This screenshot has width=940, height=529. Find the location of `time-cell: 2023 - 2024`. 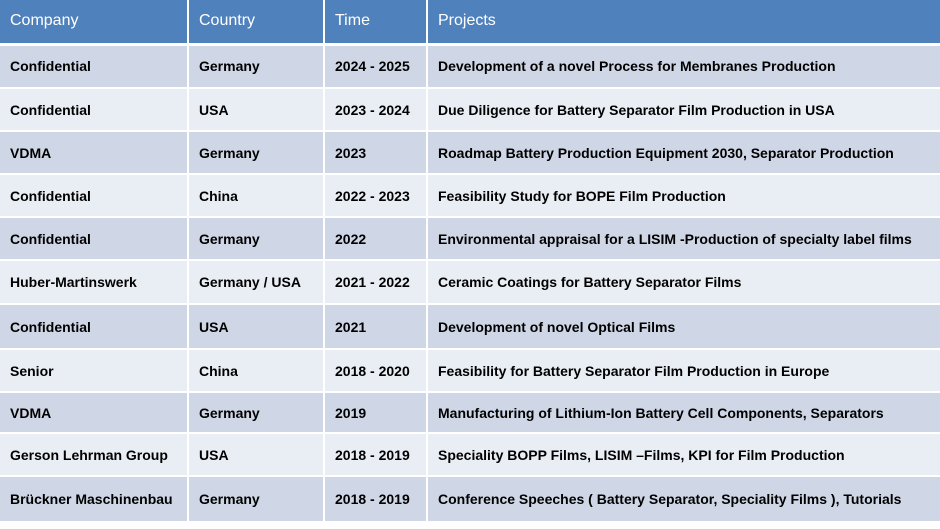

time-cell: 2023 - 2024 is located at coordinates (376, 110).